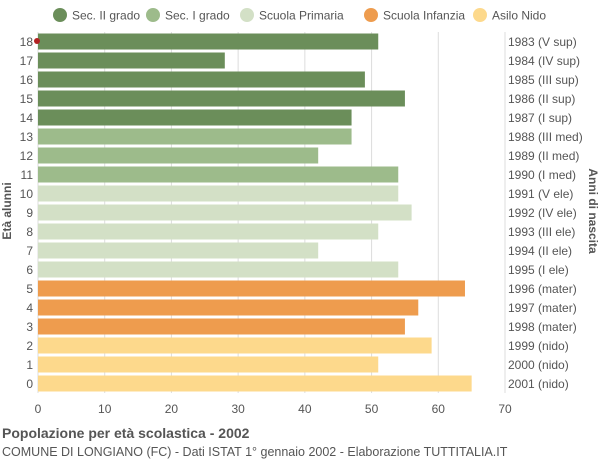 The height and width of the screenshot is (460, 600). What do you see at coordinates (27, 99) in the screenshot?
I see `age-label: 15` at bounding box center [27, 99].